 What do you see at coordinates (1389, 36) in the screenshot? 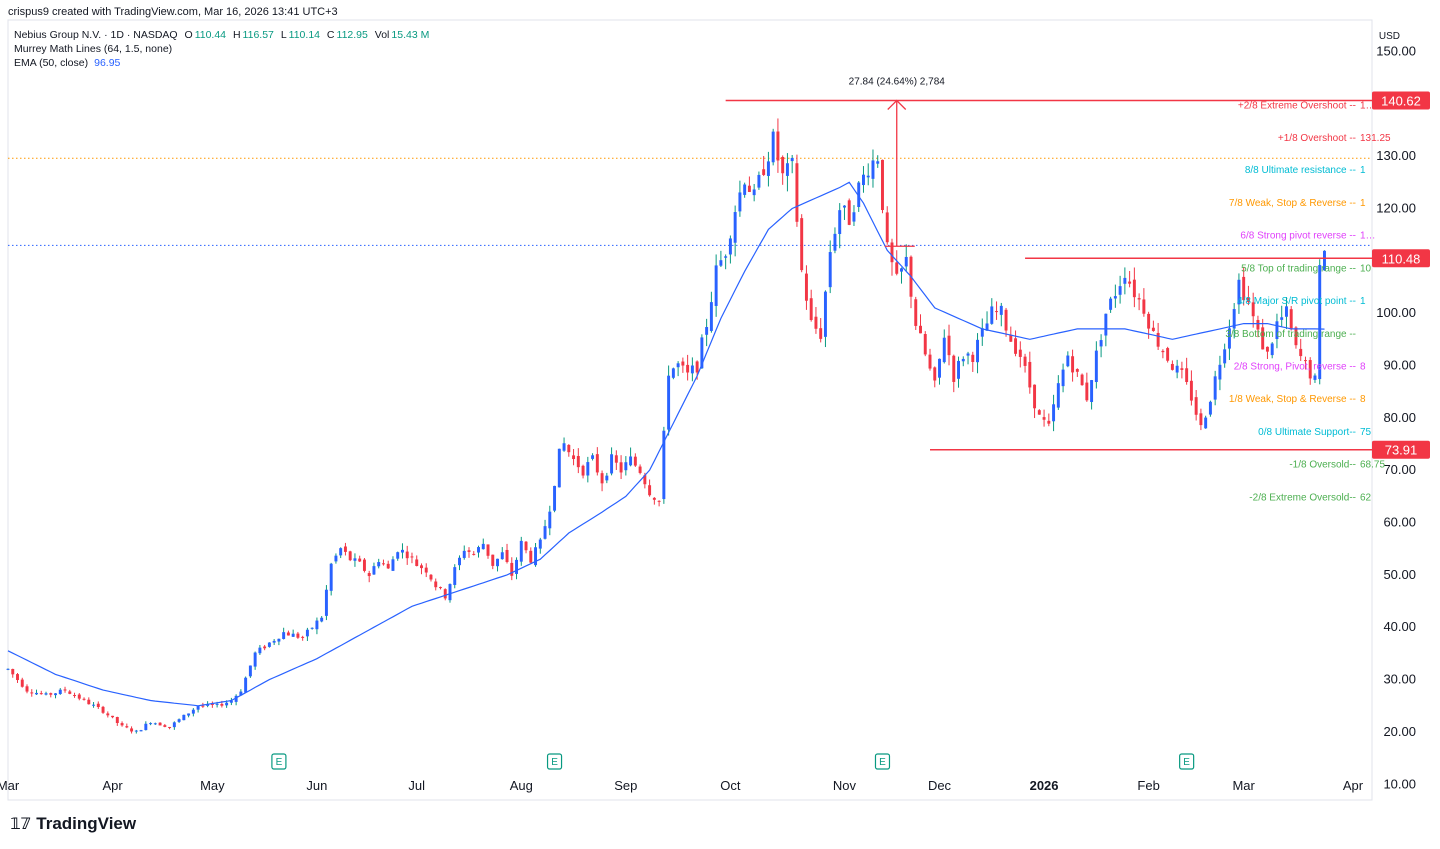
I see `currency-label: USD` at bounding box center [1389, 36].